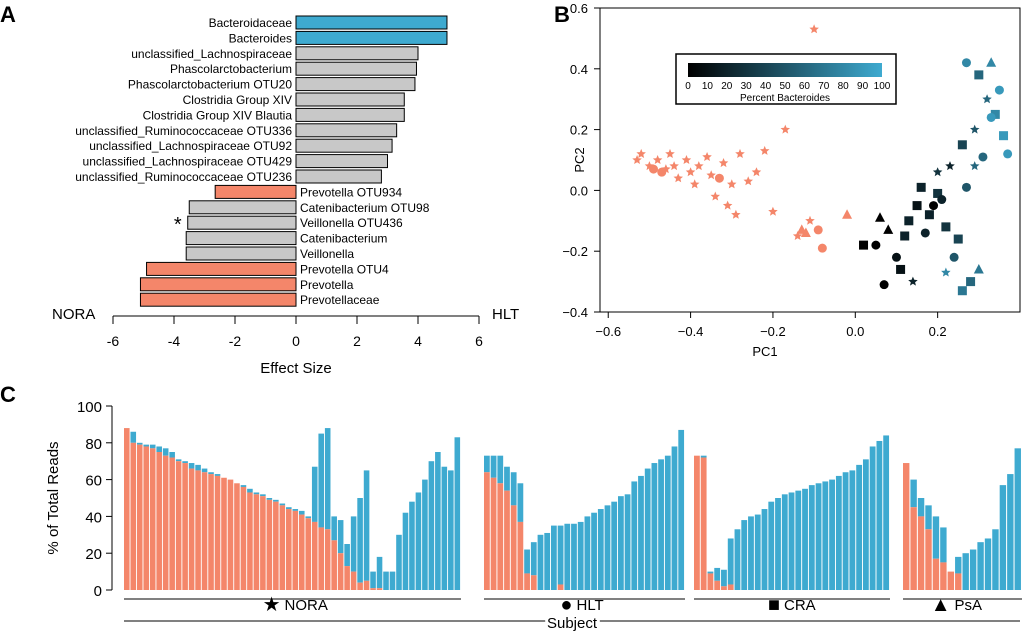 This screenshot has height=634, width=1024. Describe the element at coordinates (824, 86) in the screenshot. I see `colorbar-tick-label: 70` at that location.